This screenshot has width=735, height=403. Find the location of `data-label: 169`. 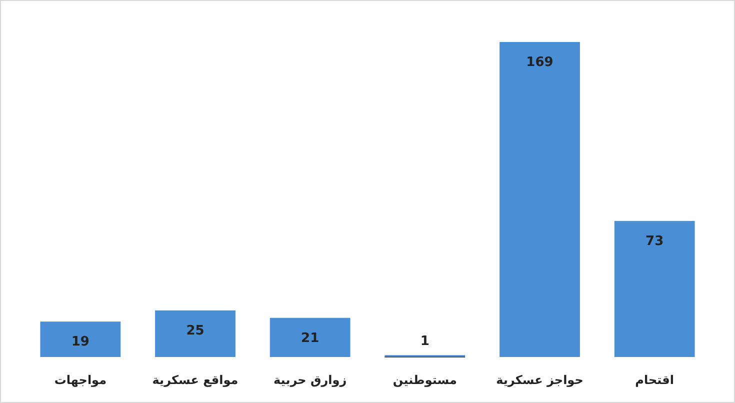

data-label: 169 is located at coordinates (540, 62).